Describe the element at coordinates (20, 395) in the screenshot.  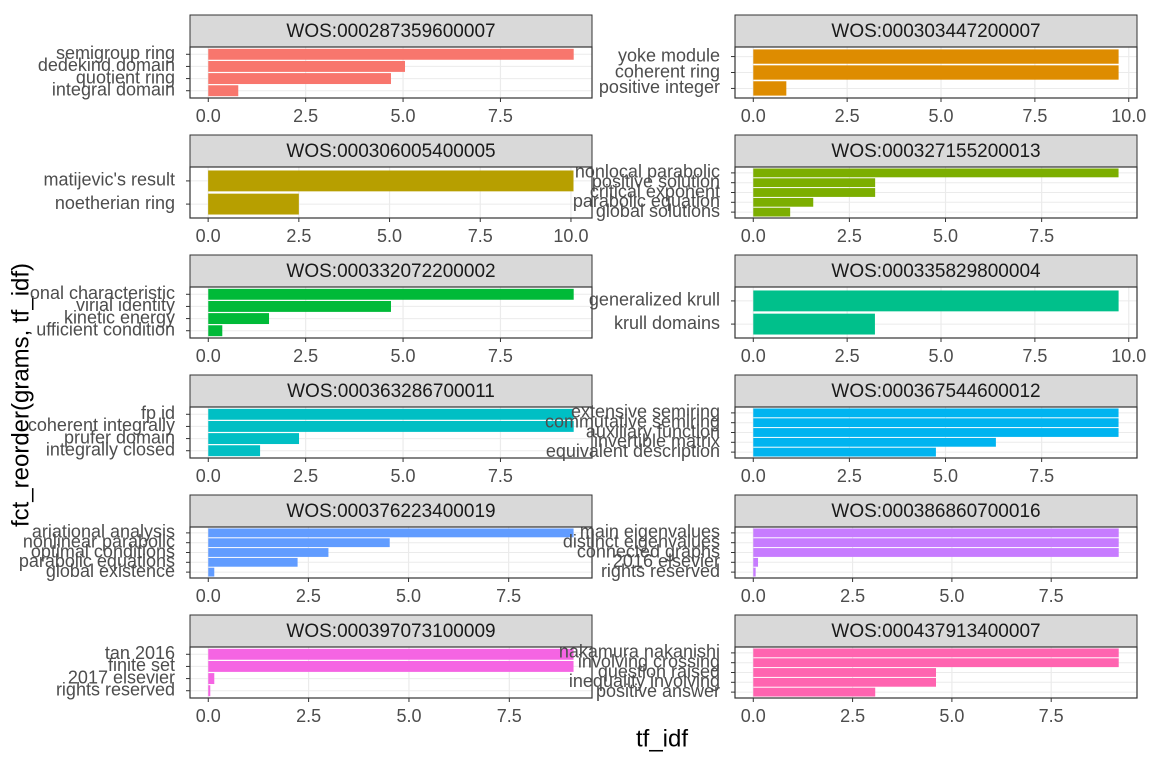
I see `y-axis-label: fct_reorder(grams, tf_idf)` at that location.